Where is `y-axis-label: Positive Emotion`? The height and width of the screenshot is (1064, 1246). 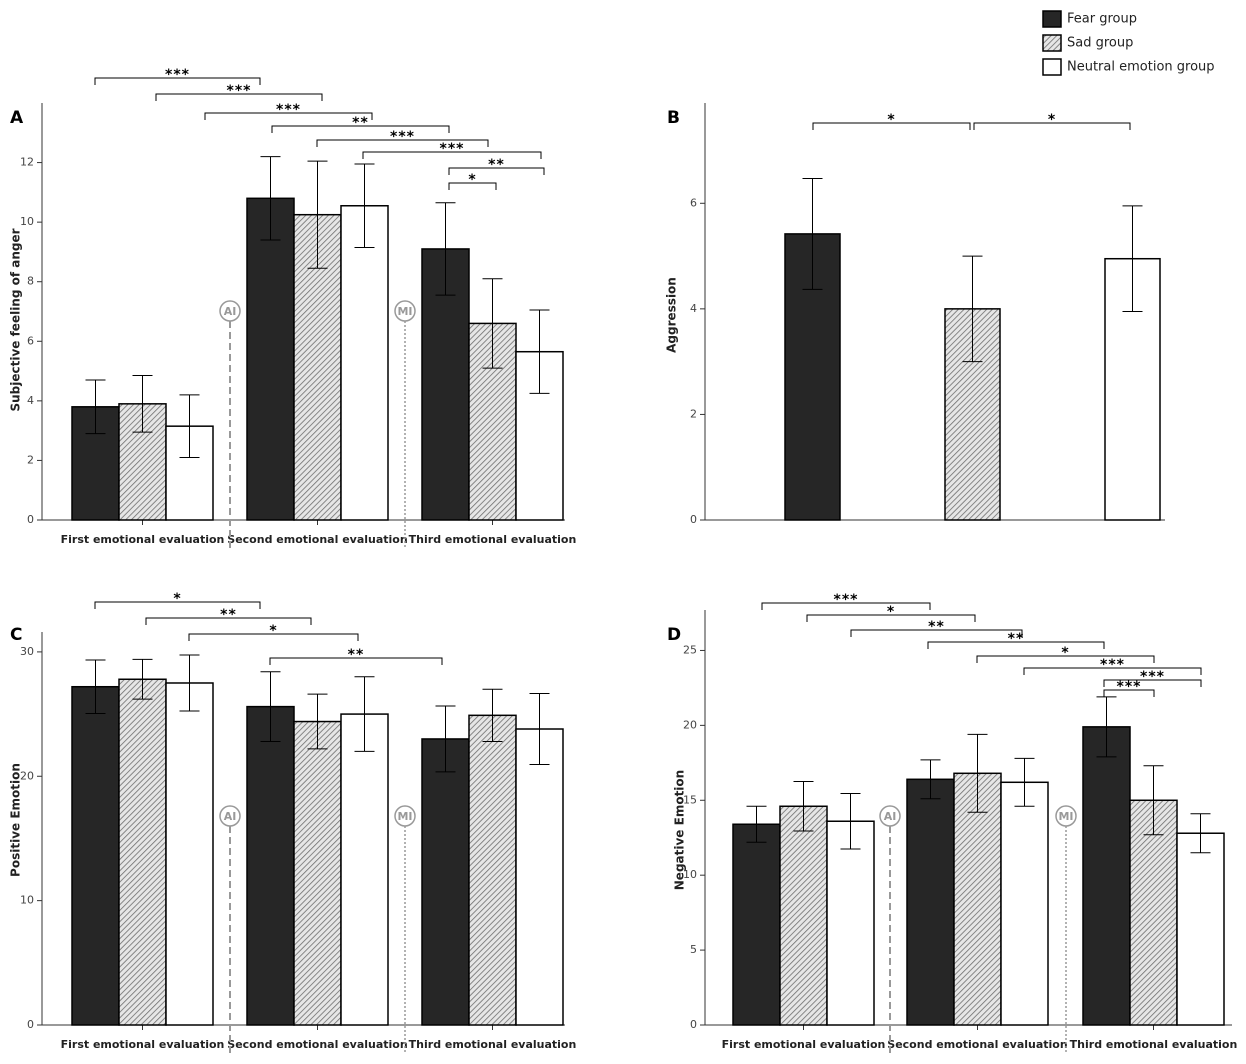 y-axis-label: Positive Emotion is located at coordinates (16, 820).